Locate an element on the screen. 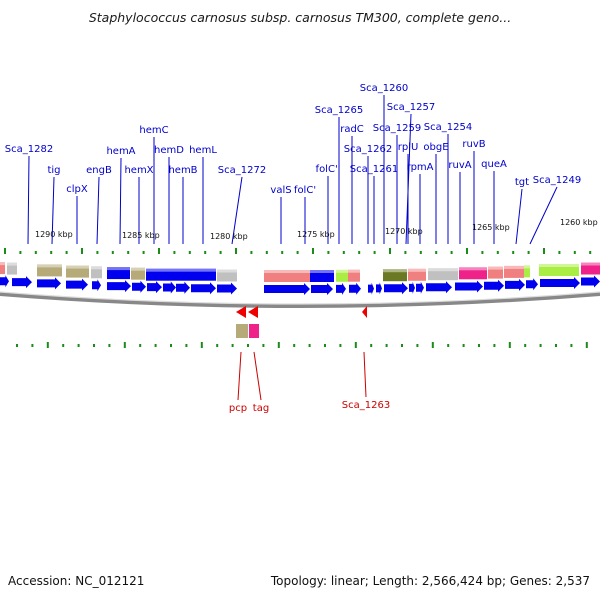 This screenshot has height=600, width=600. gene-label: Sca_1260 is located at coordinates (384, 88).